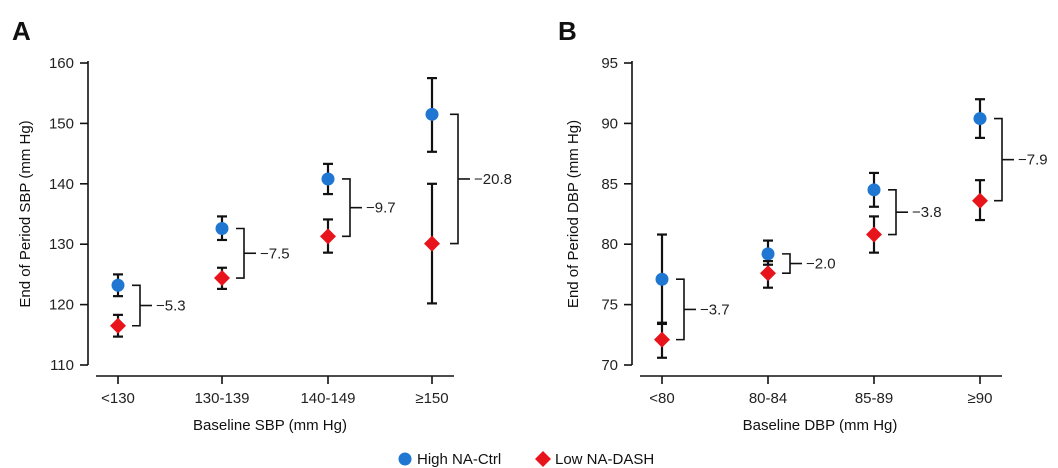 The image size is (1058, 468). Describe the element at coordinates (609, 244) in the screenshot. I see `y-tick-label: 80` at that location.